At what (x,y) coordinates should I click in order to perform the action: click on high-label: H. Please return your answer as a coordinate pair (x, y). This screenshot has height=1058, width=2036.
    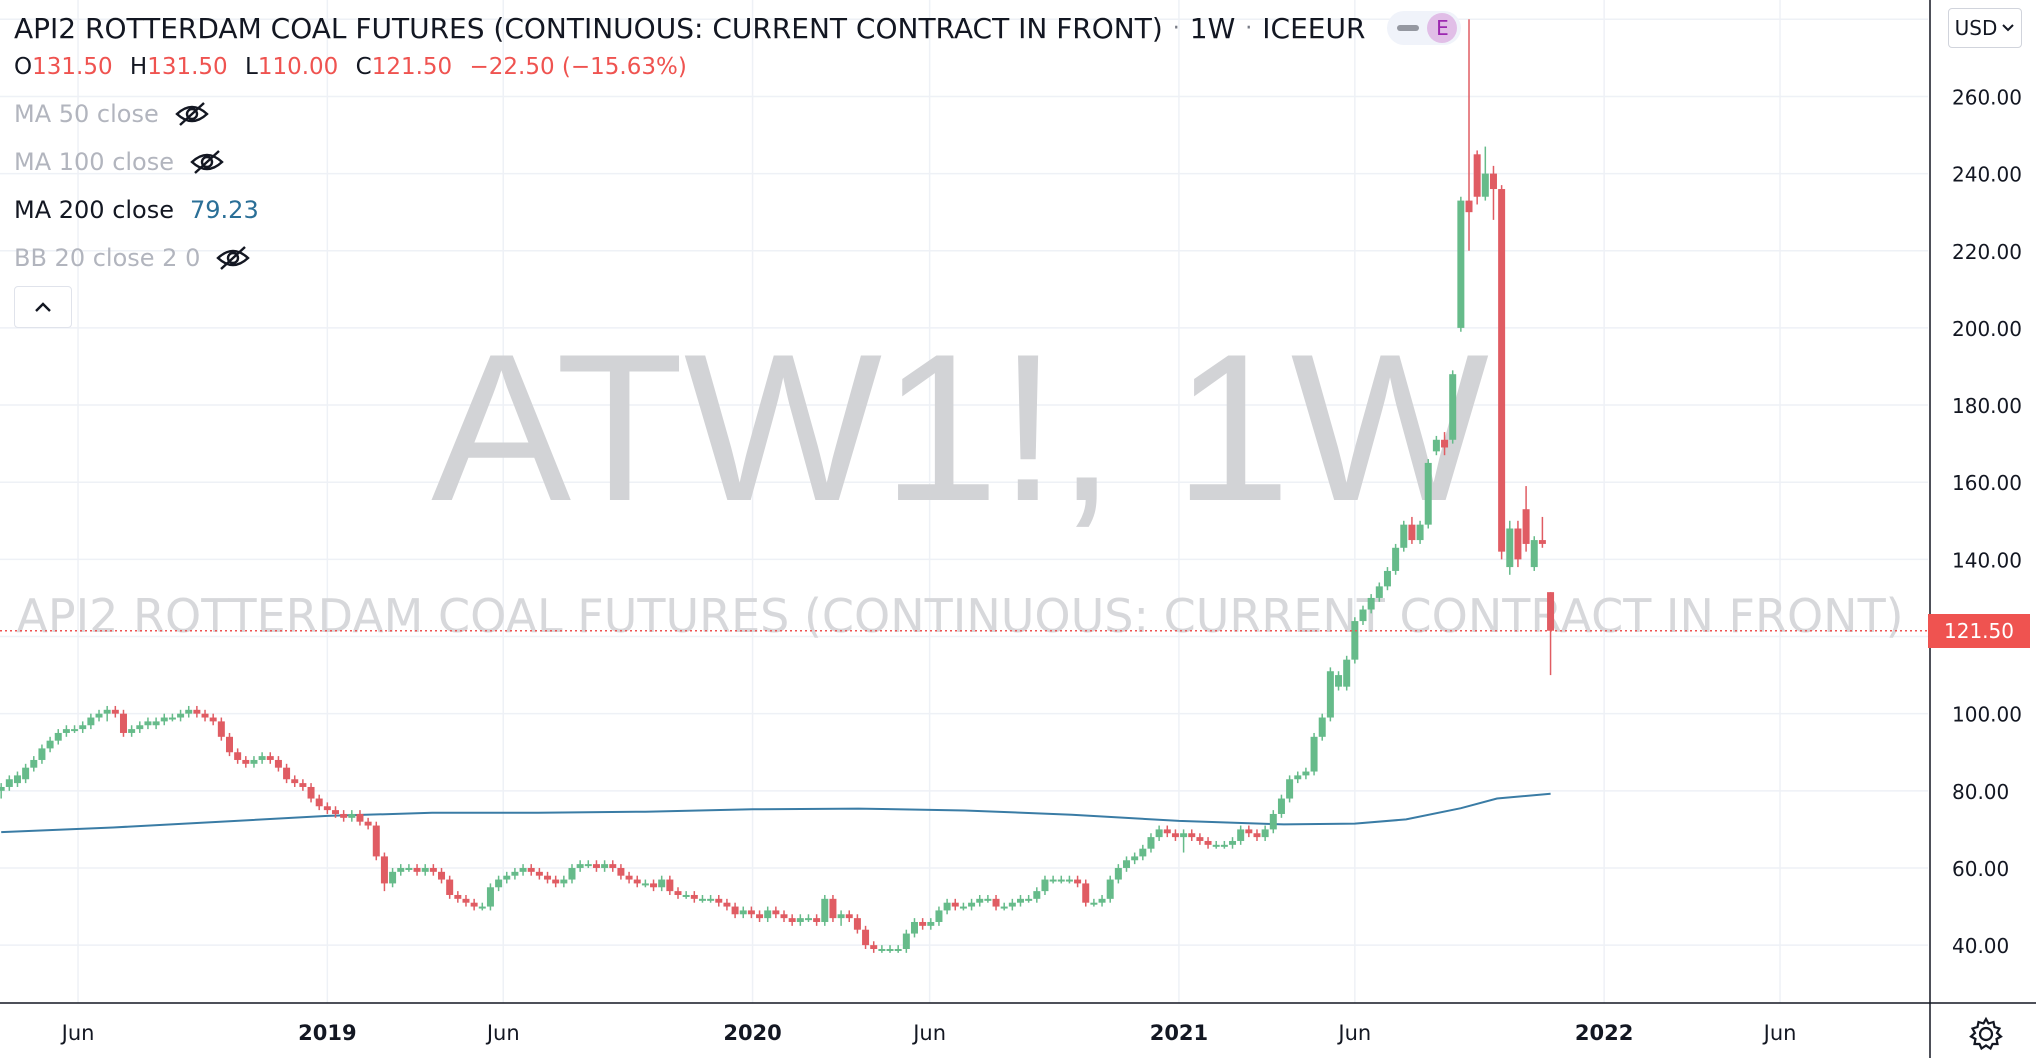
    Looking at the image, I should click on (138, 67).